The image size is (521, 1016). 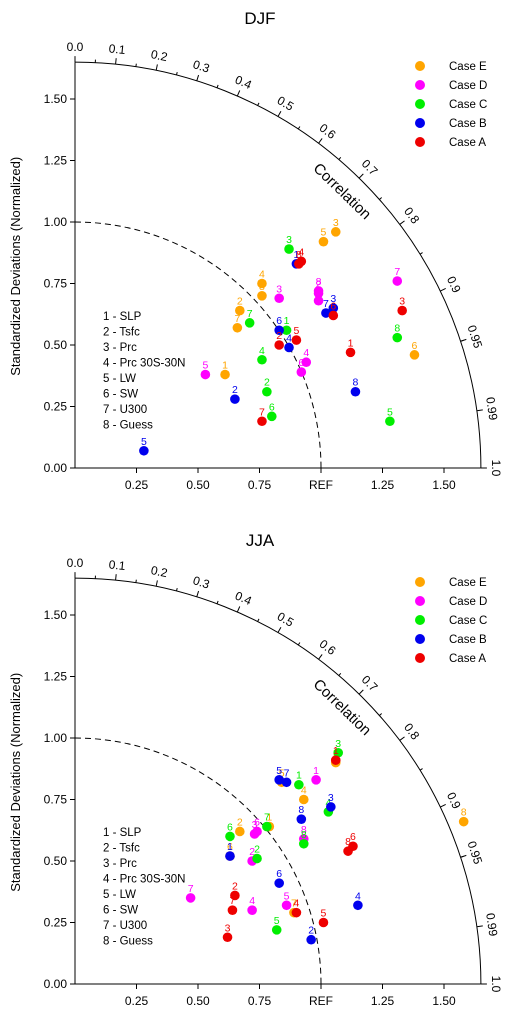 What do you see at coordinates (128, 942) in the screenshot?
I see `variable-key-item: 8 - Guess` at bounding box center [128, 942].